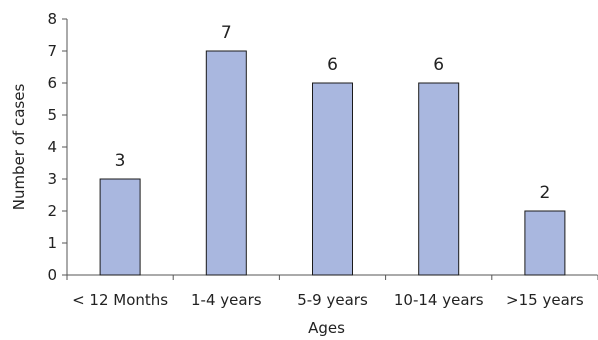 This screenshot has width=598, height=340. I want to click on bar-value-label: 2, so click(544, 193).